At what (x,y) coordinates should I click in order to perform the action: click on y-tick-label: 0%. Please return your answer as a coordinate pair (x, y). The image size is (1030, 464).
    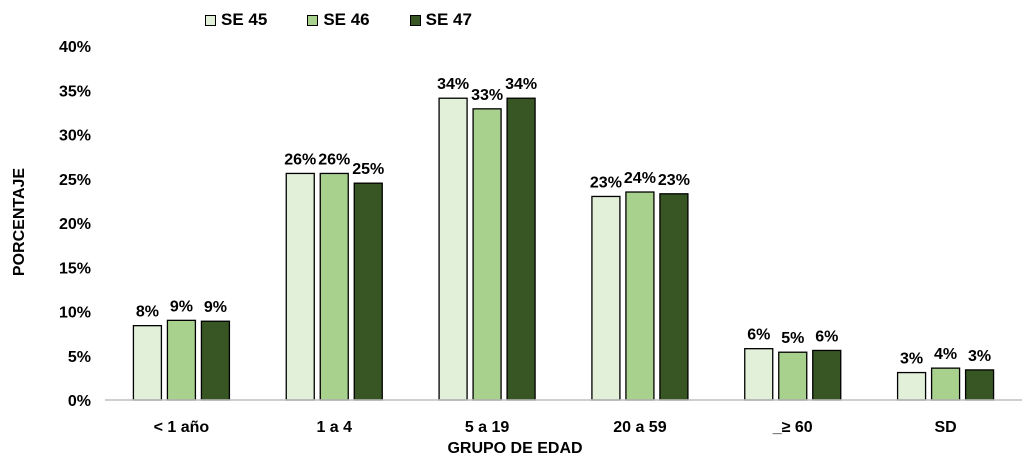
    Looking at the image, I should click on (79, 401).